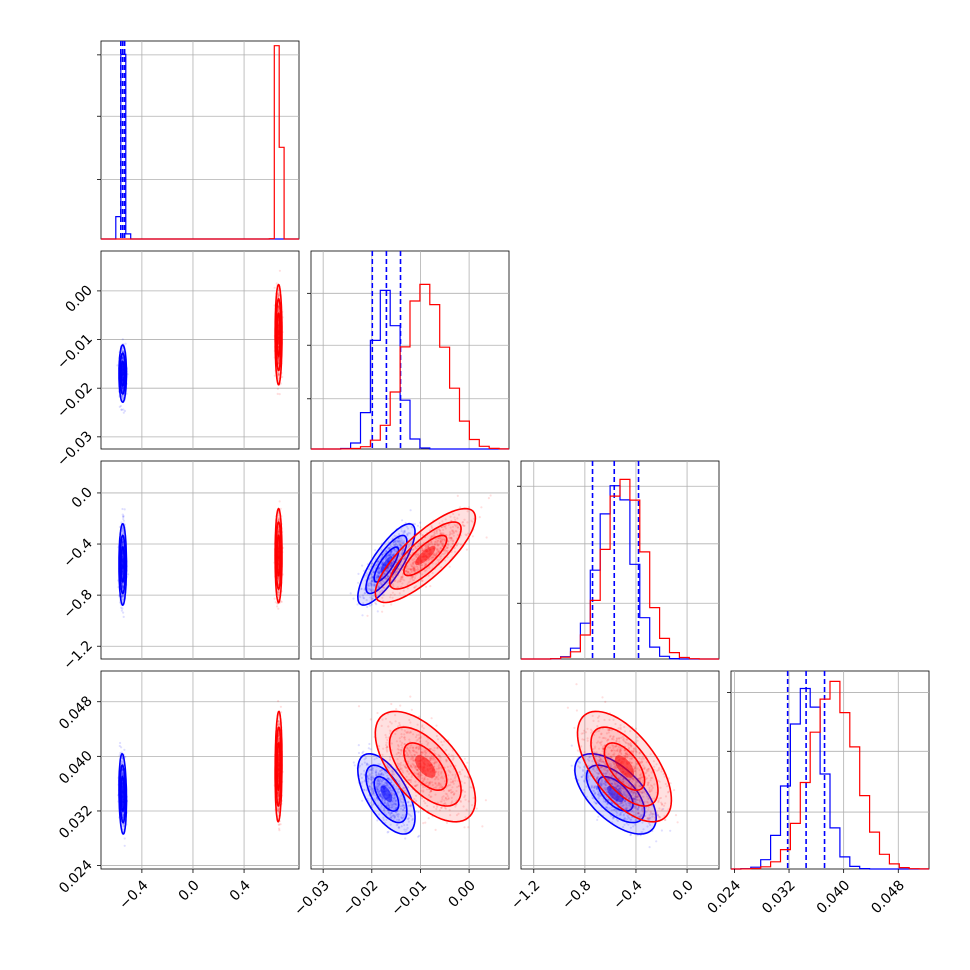 This screenshot has height=970, width=970. I want to click on scatter-content, so click(201, 559).